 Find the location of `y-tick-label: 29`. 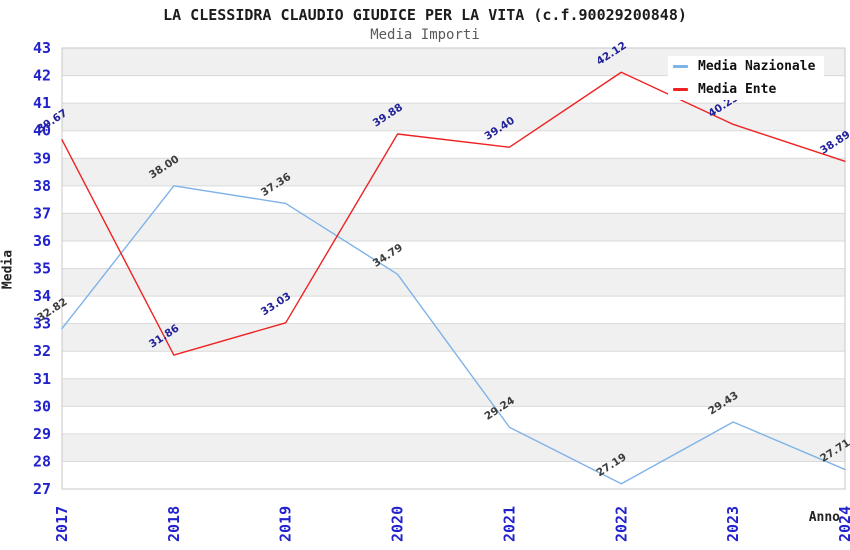

y-tick-label: 29 is located at coordinates (42, 434).